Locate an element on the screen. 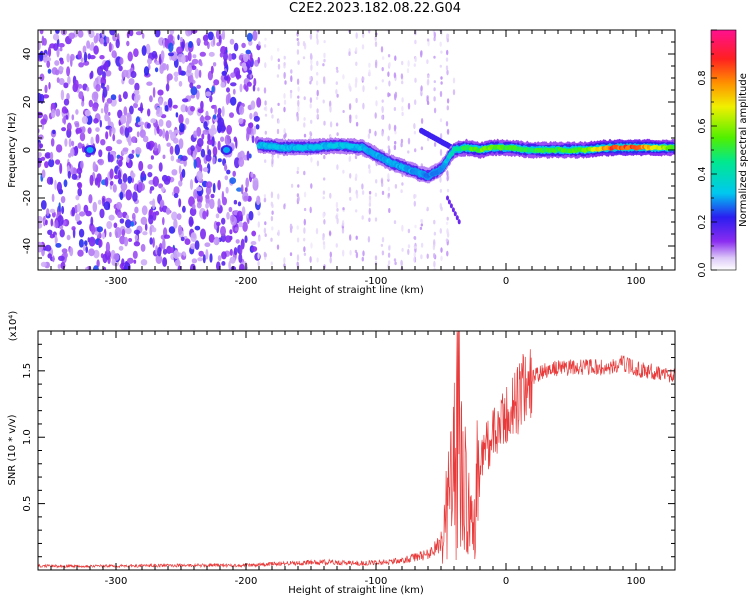  x-tick-label: -100 is located at coordinates (376, 281).